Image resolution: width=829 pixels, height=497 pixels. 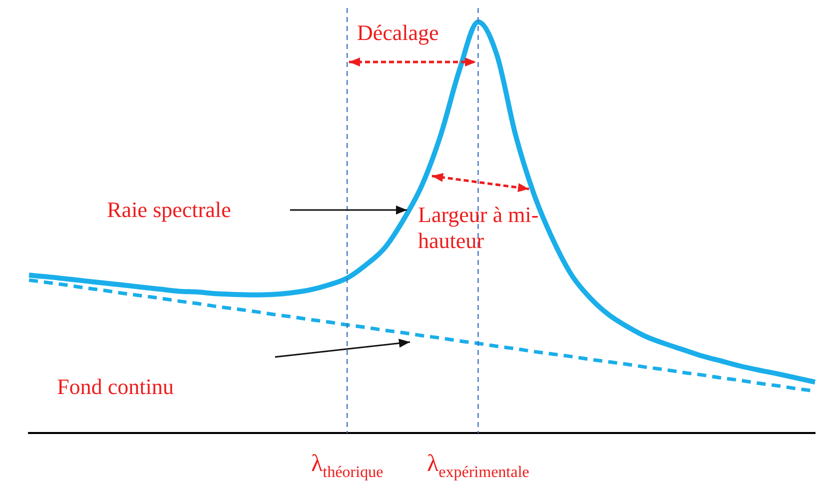 What do you see at coordinates (169, 210) in the screenshot?
I see `annotation: Raie spectrale` at bounding box center [169, 210].